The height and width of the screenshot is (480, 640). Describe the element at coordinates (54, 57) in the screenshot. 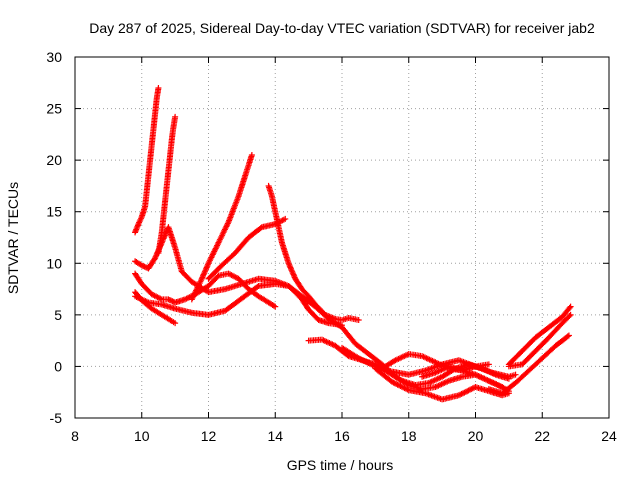

I see `y-tick-label: 30` at that location.